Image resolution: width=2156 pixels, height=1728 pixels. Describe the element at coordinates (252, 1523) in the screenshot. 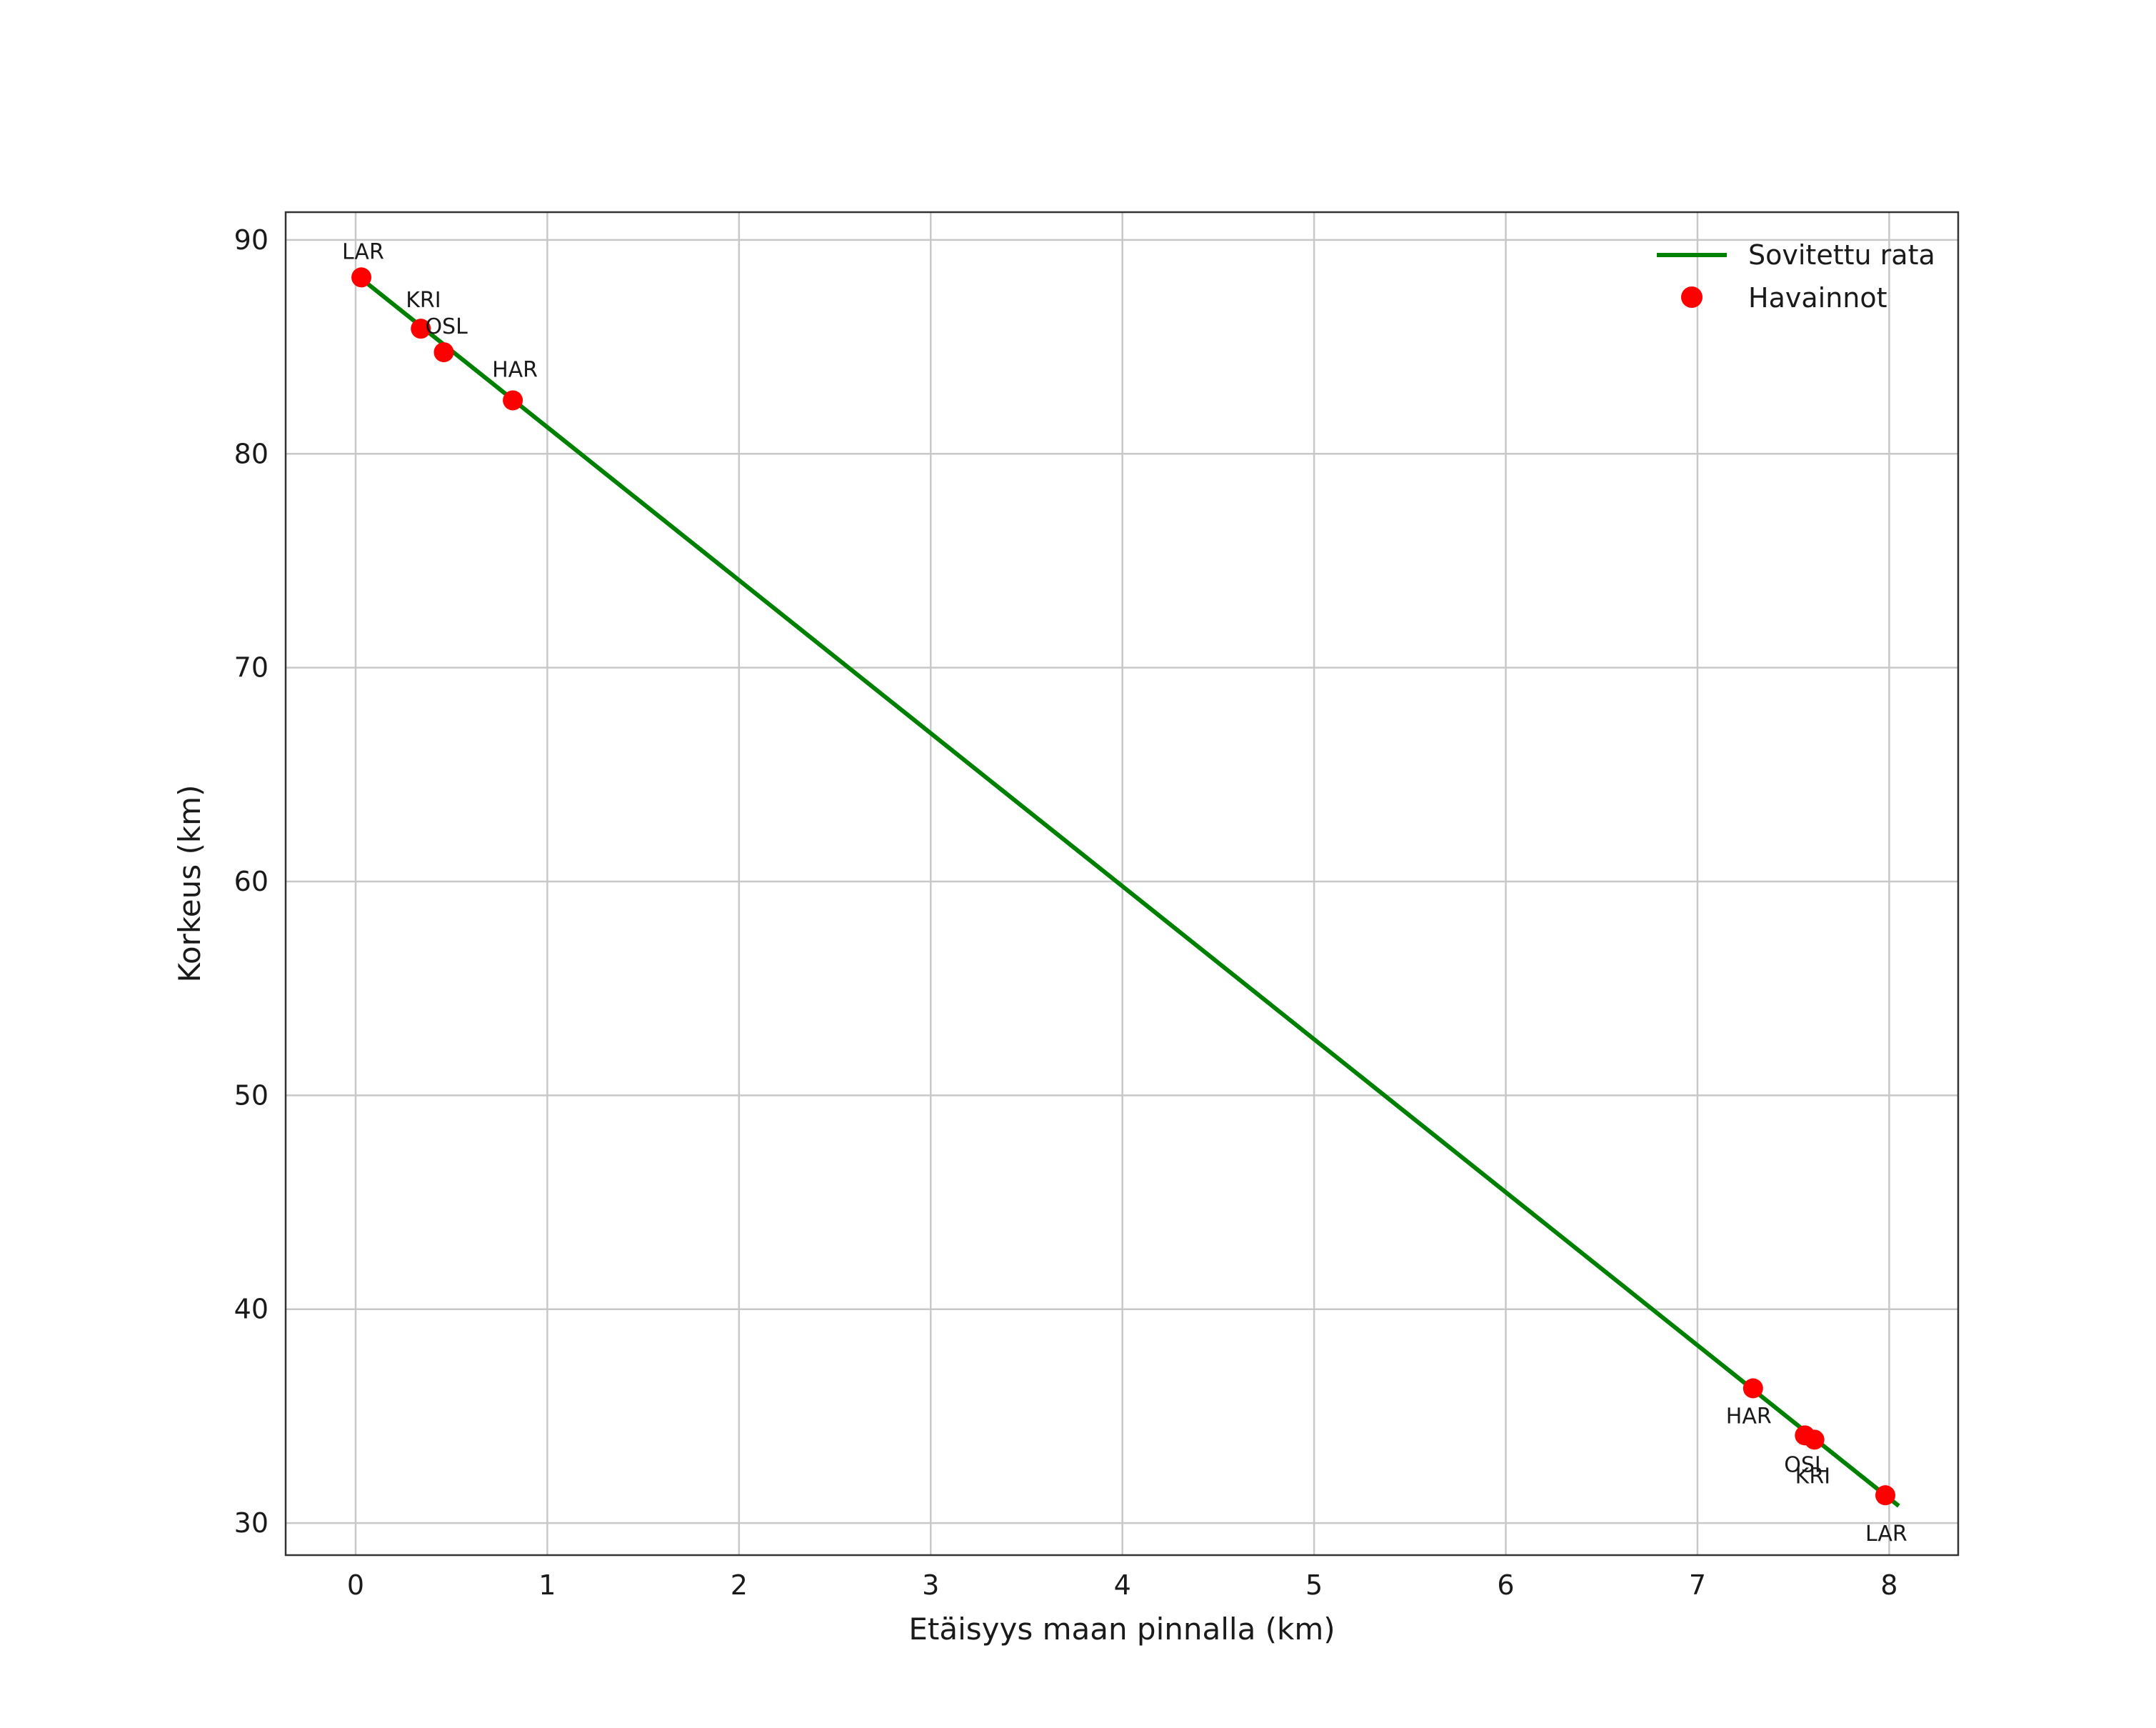

I see `y-tick-label: 30` at that location.